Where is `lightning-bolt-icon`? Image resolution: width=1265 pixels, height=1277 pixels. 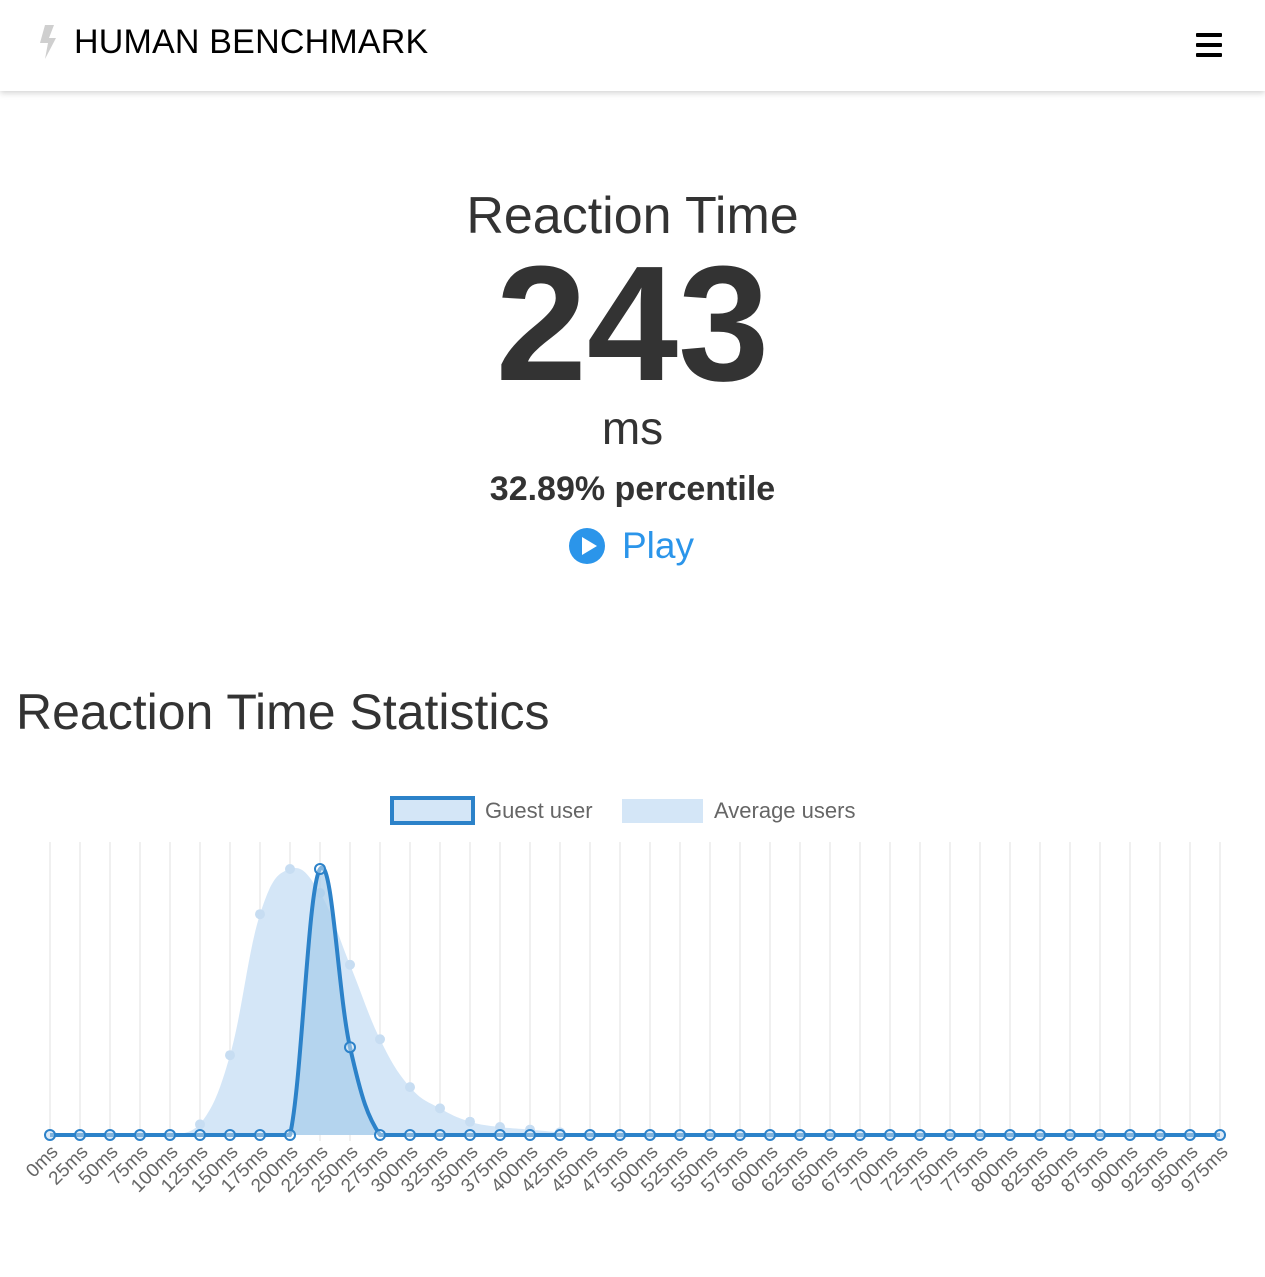 lightning-bolt-icon is located at coordinates (48, 42).